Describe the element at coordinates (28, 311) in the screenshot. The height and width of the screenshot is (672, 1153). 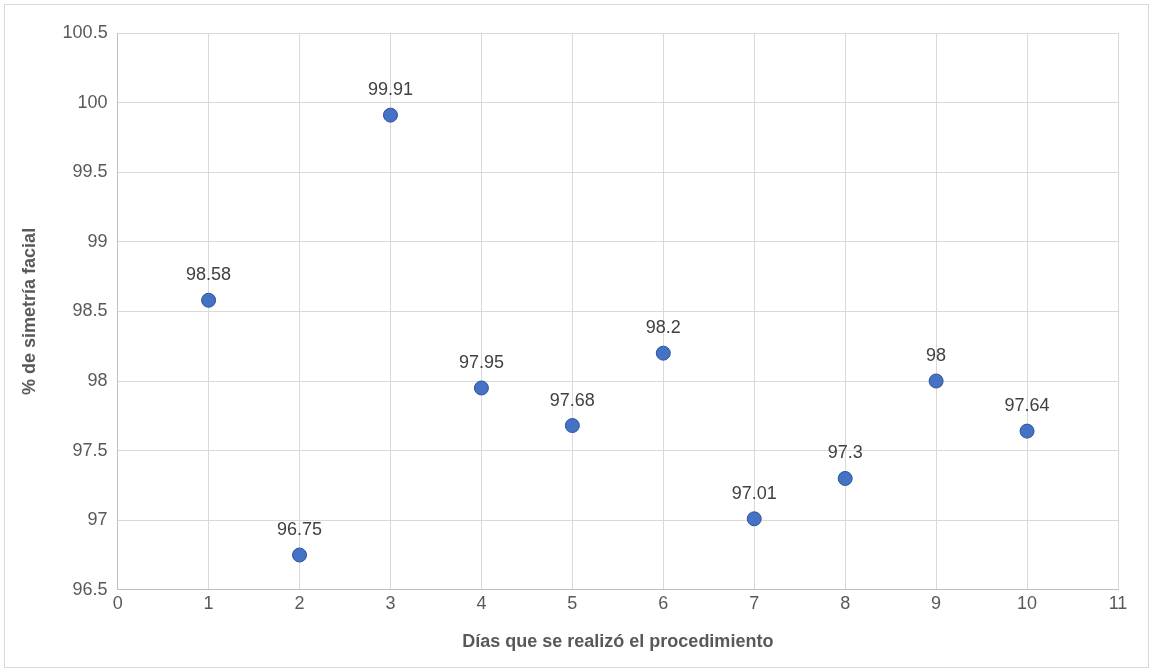
I see `y-axis-title: % de simetría facial` at that location.